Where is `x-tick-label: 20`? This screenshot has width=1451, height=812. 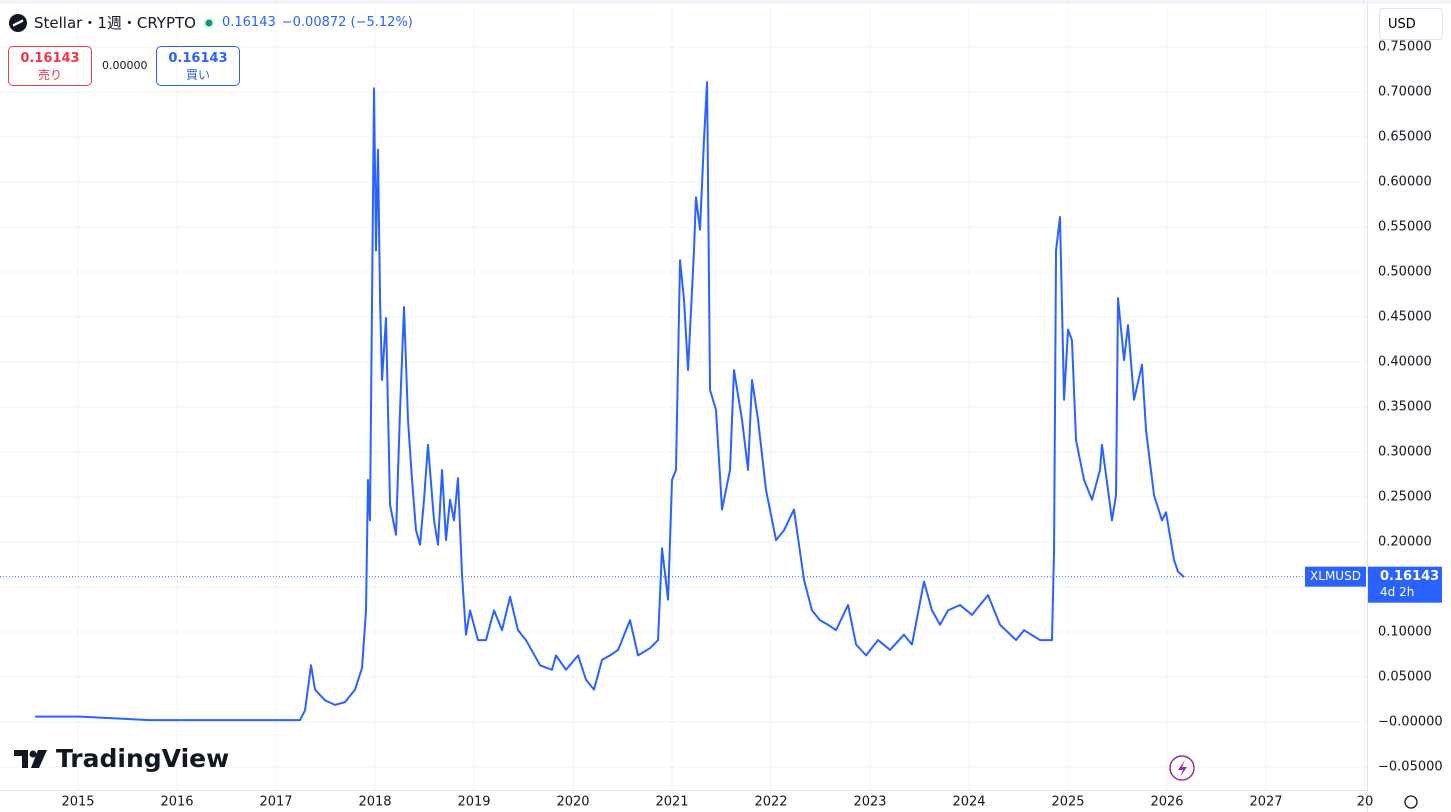
x-tick-label: 20 is located at coordinates (1365, 802).